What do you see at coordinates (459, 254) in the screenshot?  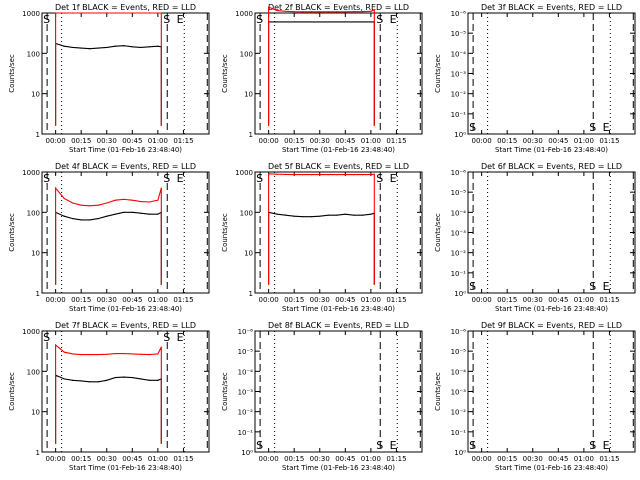 I see `y-tick-label: 10⁻²` at bounding box center [459, 254].